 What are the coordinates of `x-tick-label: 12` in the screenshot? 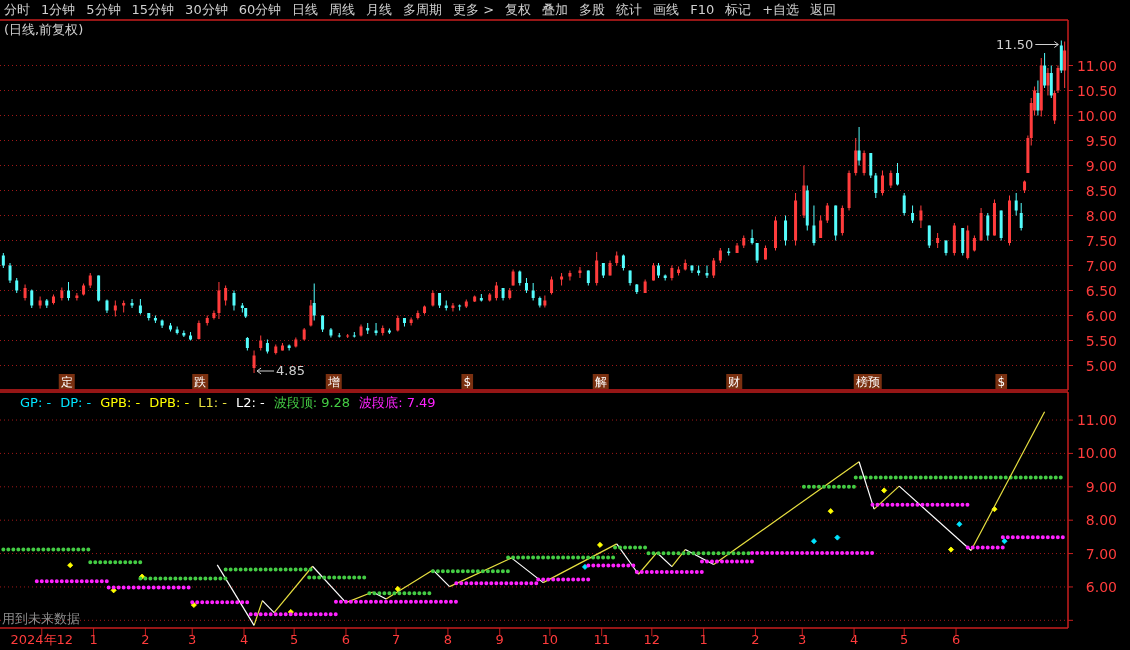 It's located at (652, 639).